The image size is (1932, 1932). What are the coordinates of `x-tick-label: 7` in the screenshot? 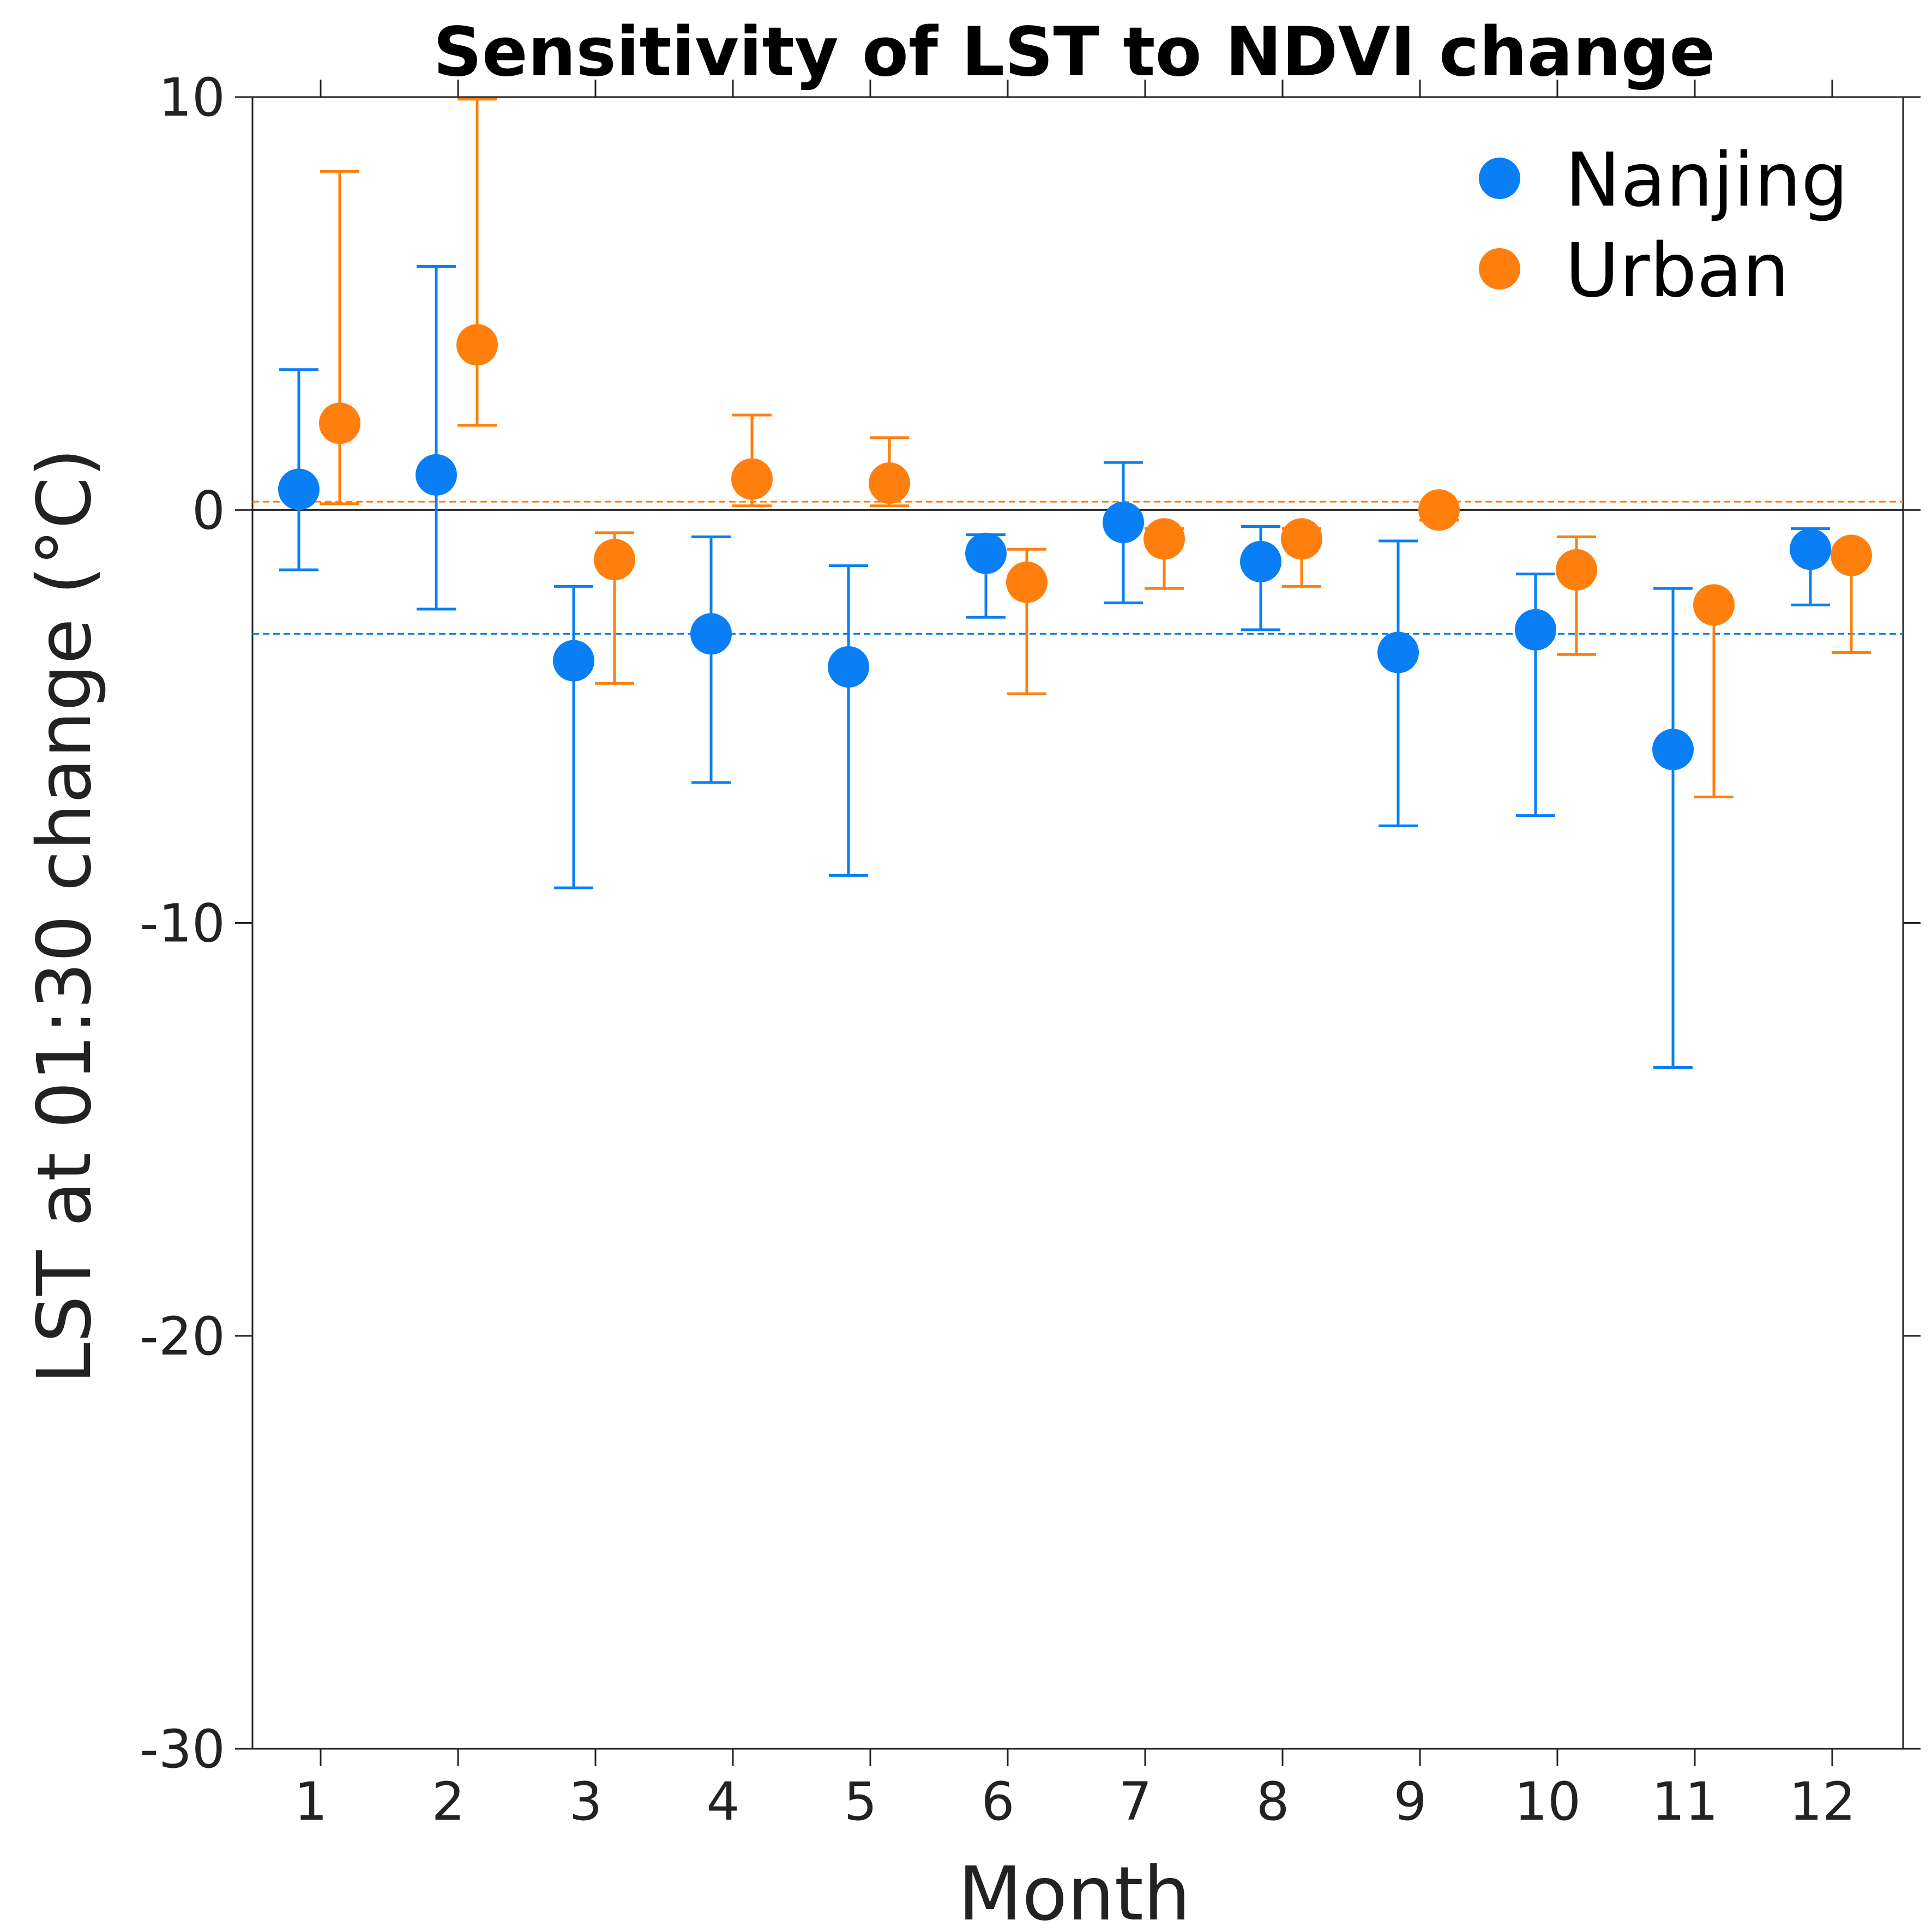 It's located at (1135, 1801).